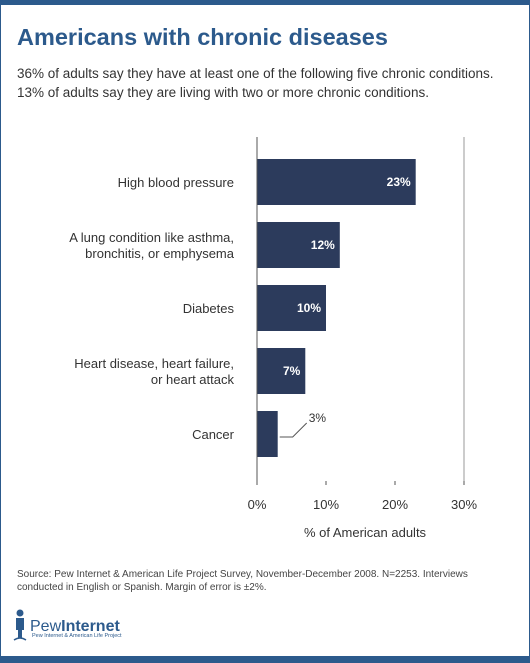 This screenshot has height=663, width=530. What do you see at coordinates (265, 2) in the screenshot?
I see `top-border-bar` at bounding box center [265, 2].